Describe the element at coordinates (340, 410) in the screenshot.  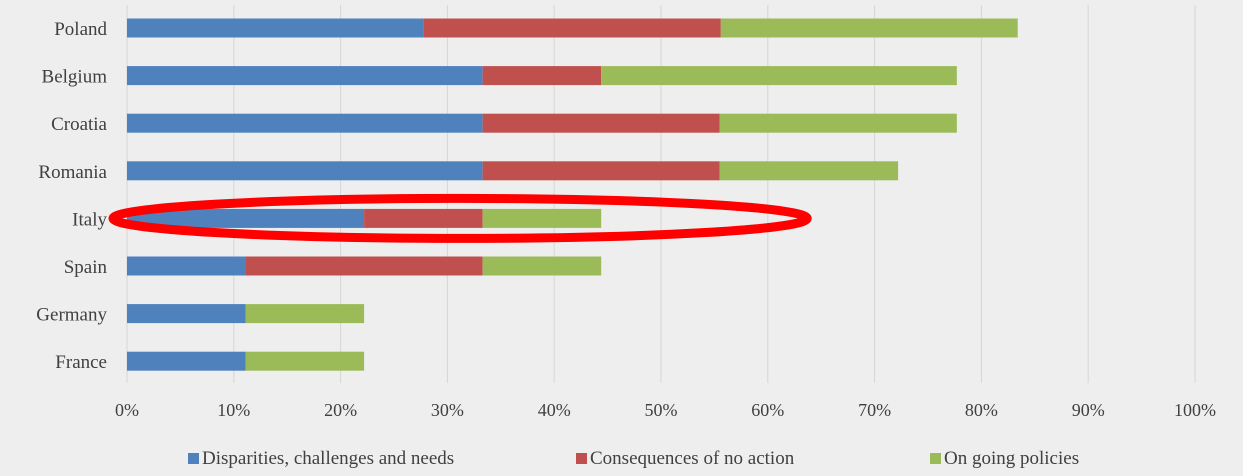
I see `x-tick-label: 20%` at that location.